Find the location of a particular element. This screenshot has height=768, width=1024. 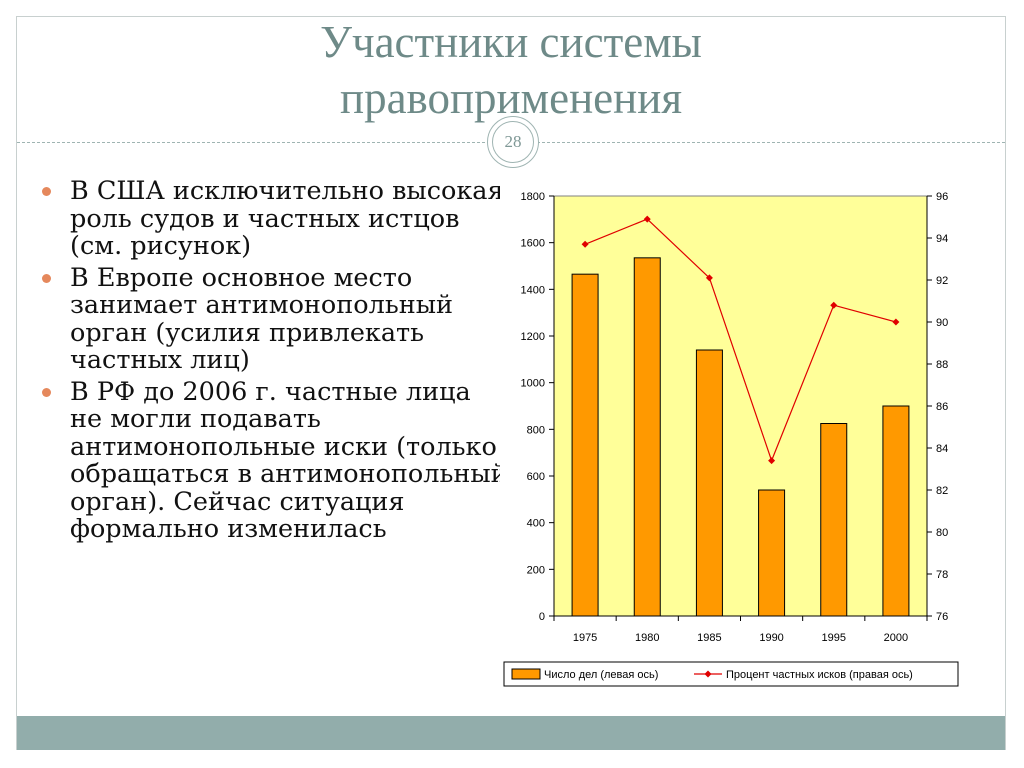

slide-title: Участники системы правоприменения is located at coordinates (511, 70).